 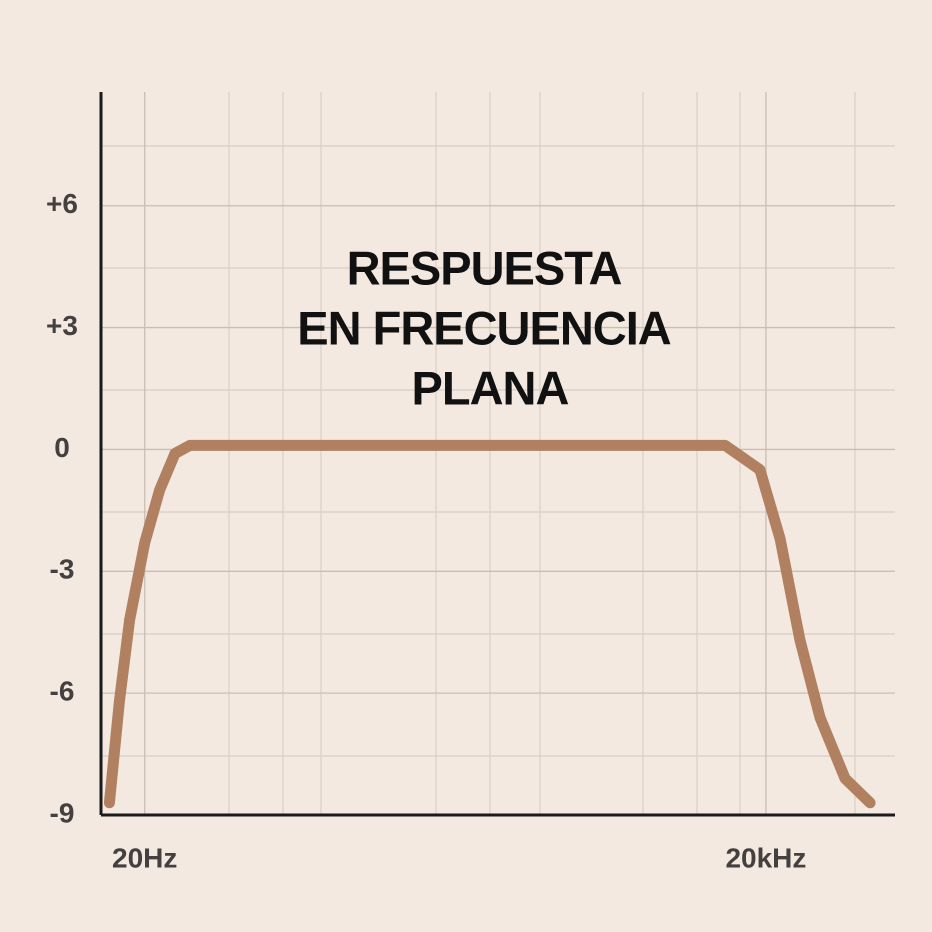 I want to click on y-tick-label: 0, so click(x=62, y=447).